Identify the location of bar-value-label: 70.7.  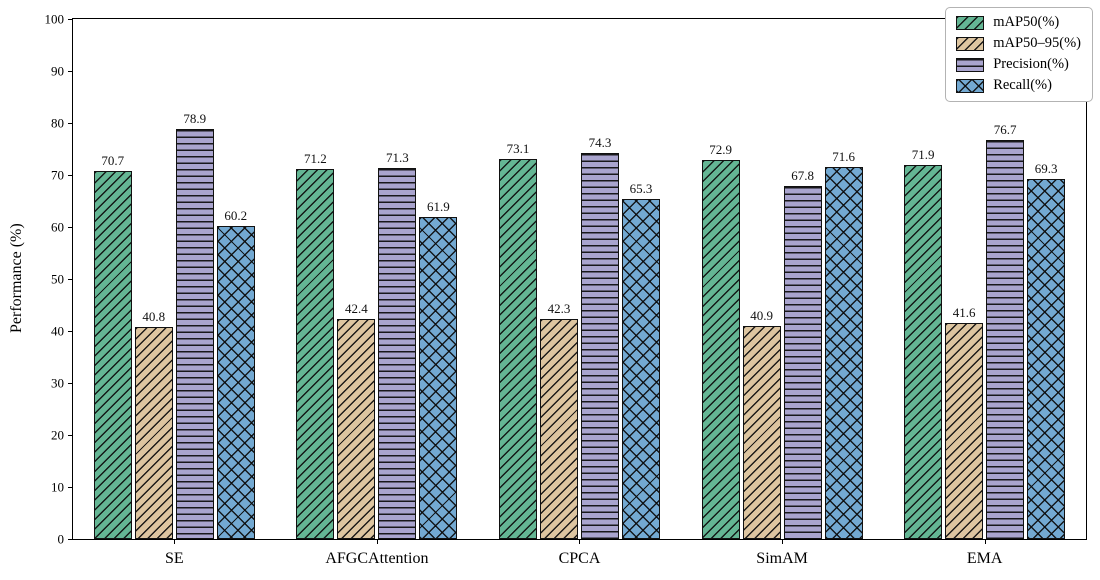
(113, 161).